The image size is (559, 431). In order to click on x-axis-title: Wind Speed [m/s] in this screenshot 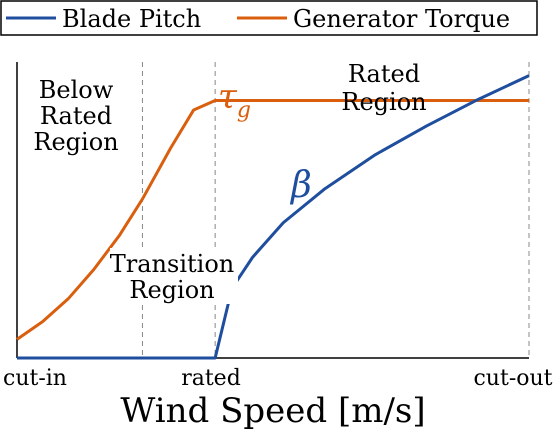, I will do `click(272, 411)`.